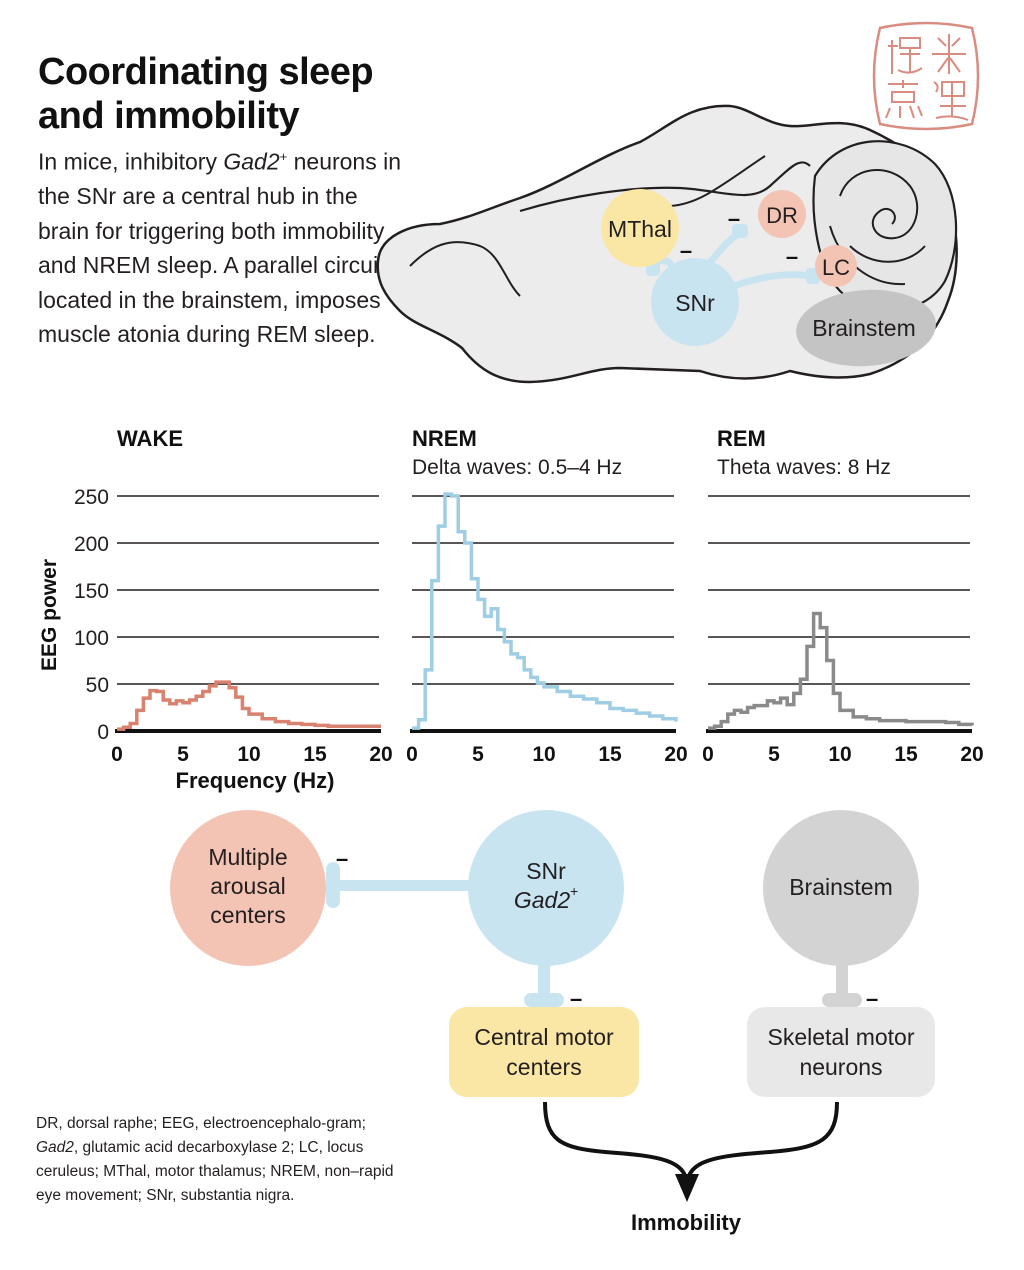 Image resolution: width=1024 pixels, height=1270 pixels. What do you see at coordinates (543, 1067) in the screenshot?
I see `central-motor-label-2: centers` at bounding box center [543, 1067].